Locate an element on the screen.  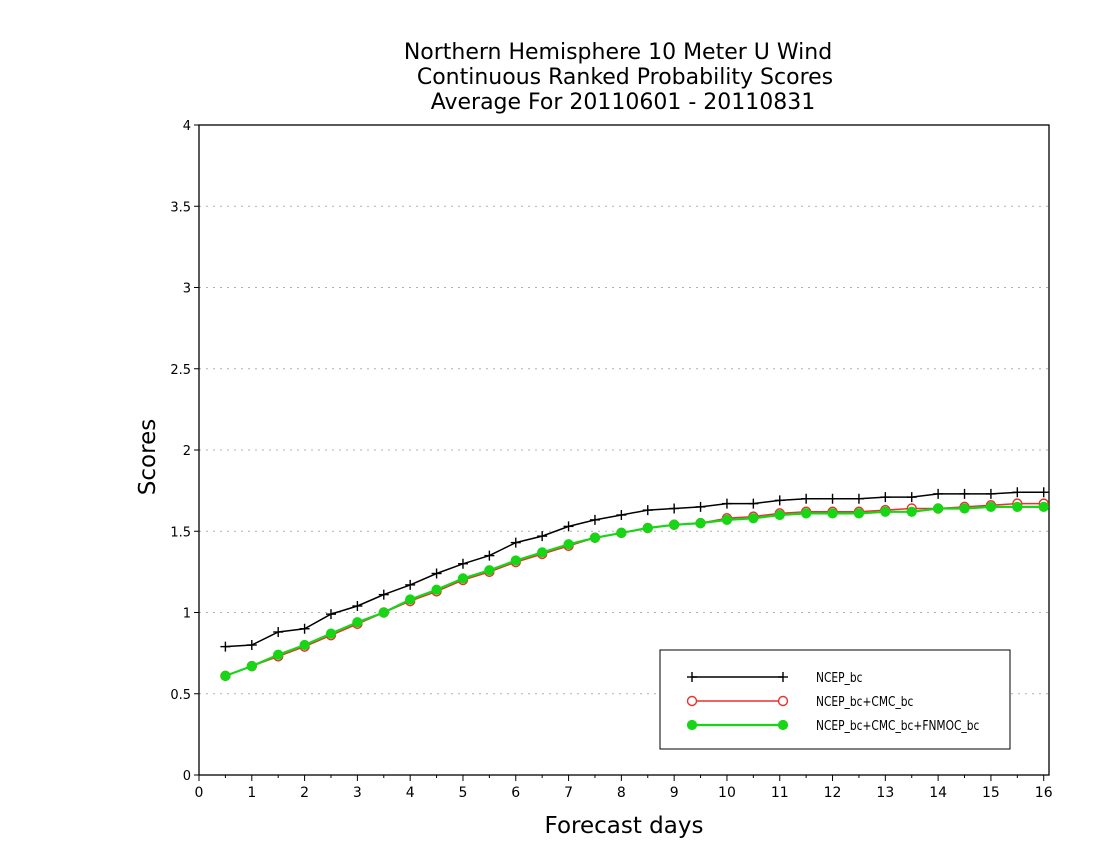
x-tick-label: 1 is located at coordinates (251, 793).